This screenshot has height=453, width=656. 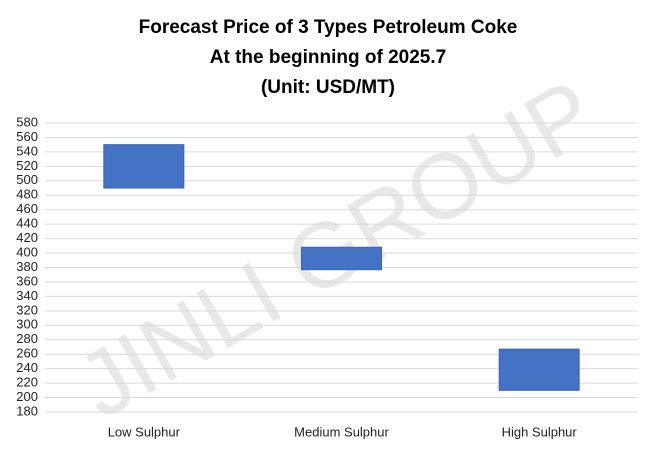 What do you see at coordinates (27, 194) in the screenshot?
I see `y-tick-label: 480` at bounding box center [27, 194].